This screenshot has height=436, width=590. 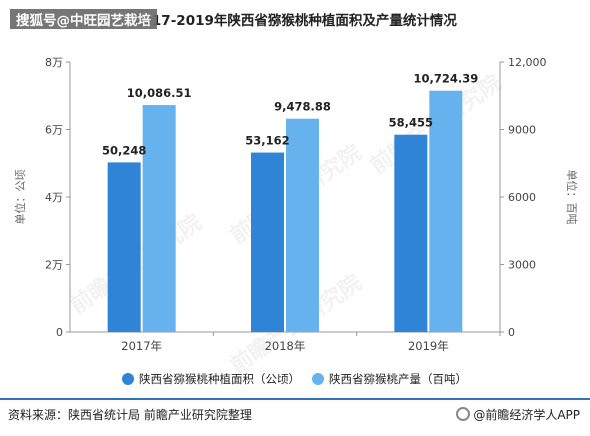 I want to click on y-left-tick-label: 0, so click(x=59, y=332).